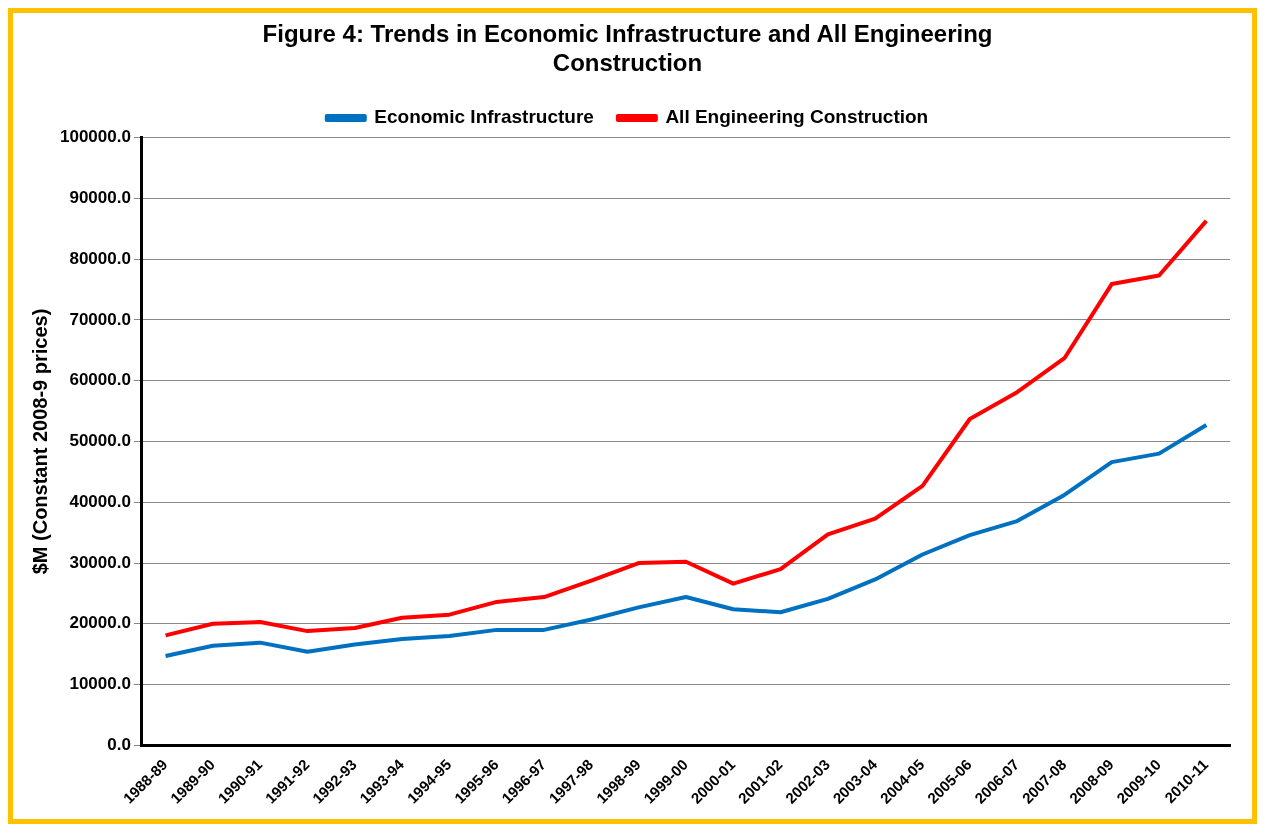 This screenshot has height=832, width=1265. What do you see at coordinates (100, 258) in the screenshot?
I see `y-tick-label: 80000.0` at bounding box center [100, 258].